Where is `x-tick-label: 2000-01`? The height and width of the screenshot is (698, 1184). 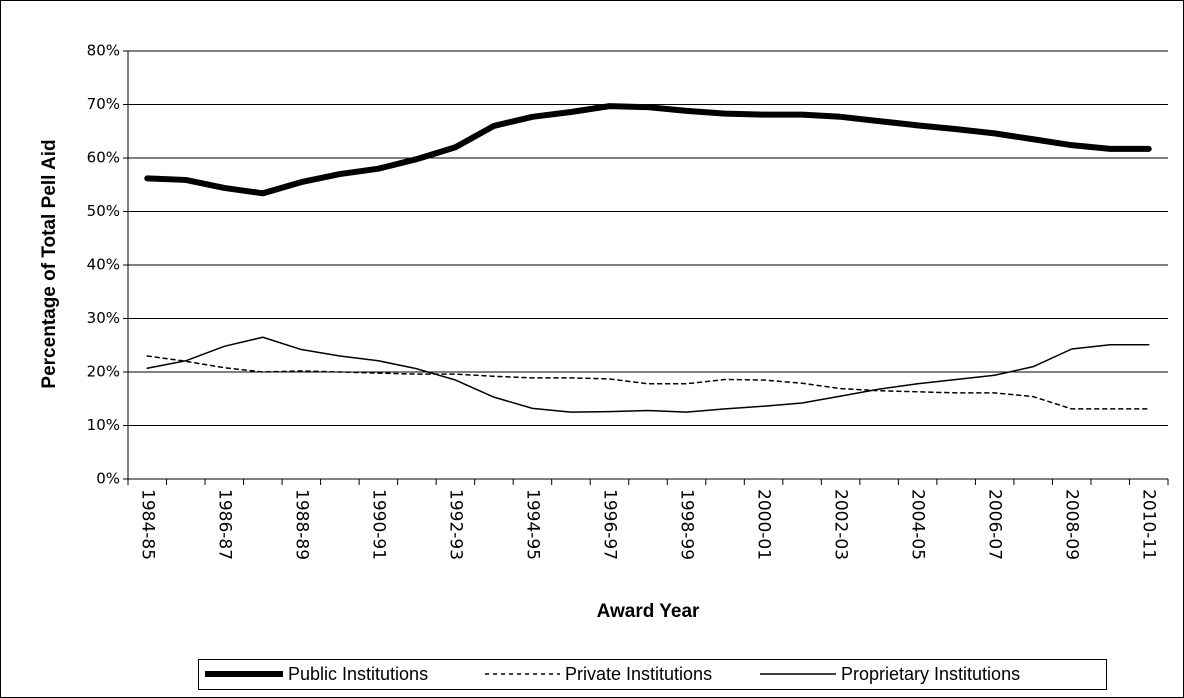
x-tick-label: 2000-01 is located at coordinates (764, 524).